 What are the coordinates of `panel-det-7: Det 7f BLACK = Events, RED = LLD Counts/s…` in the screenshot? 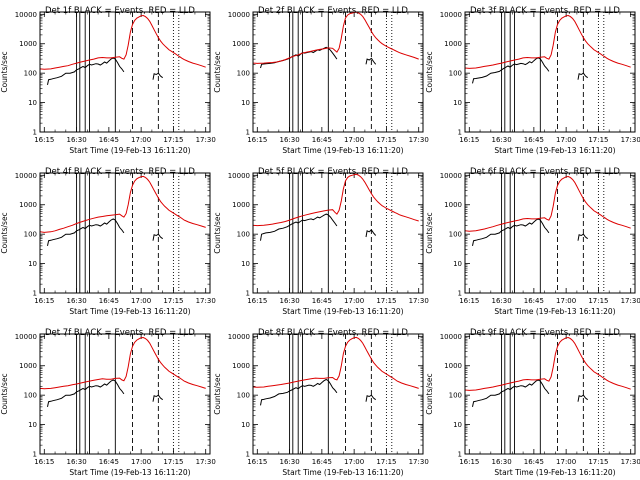 It's located at (108, 402).